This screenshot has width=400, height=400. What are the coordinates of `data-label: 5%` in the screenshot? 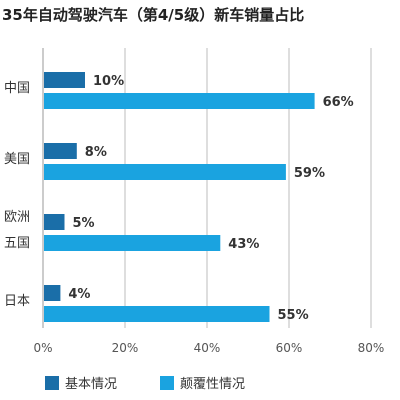 It's located at (84, 223).